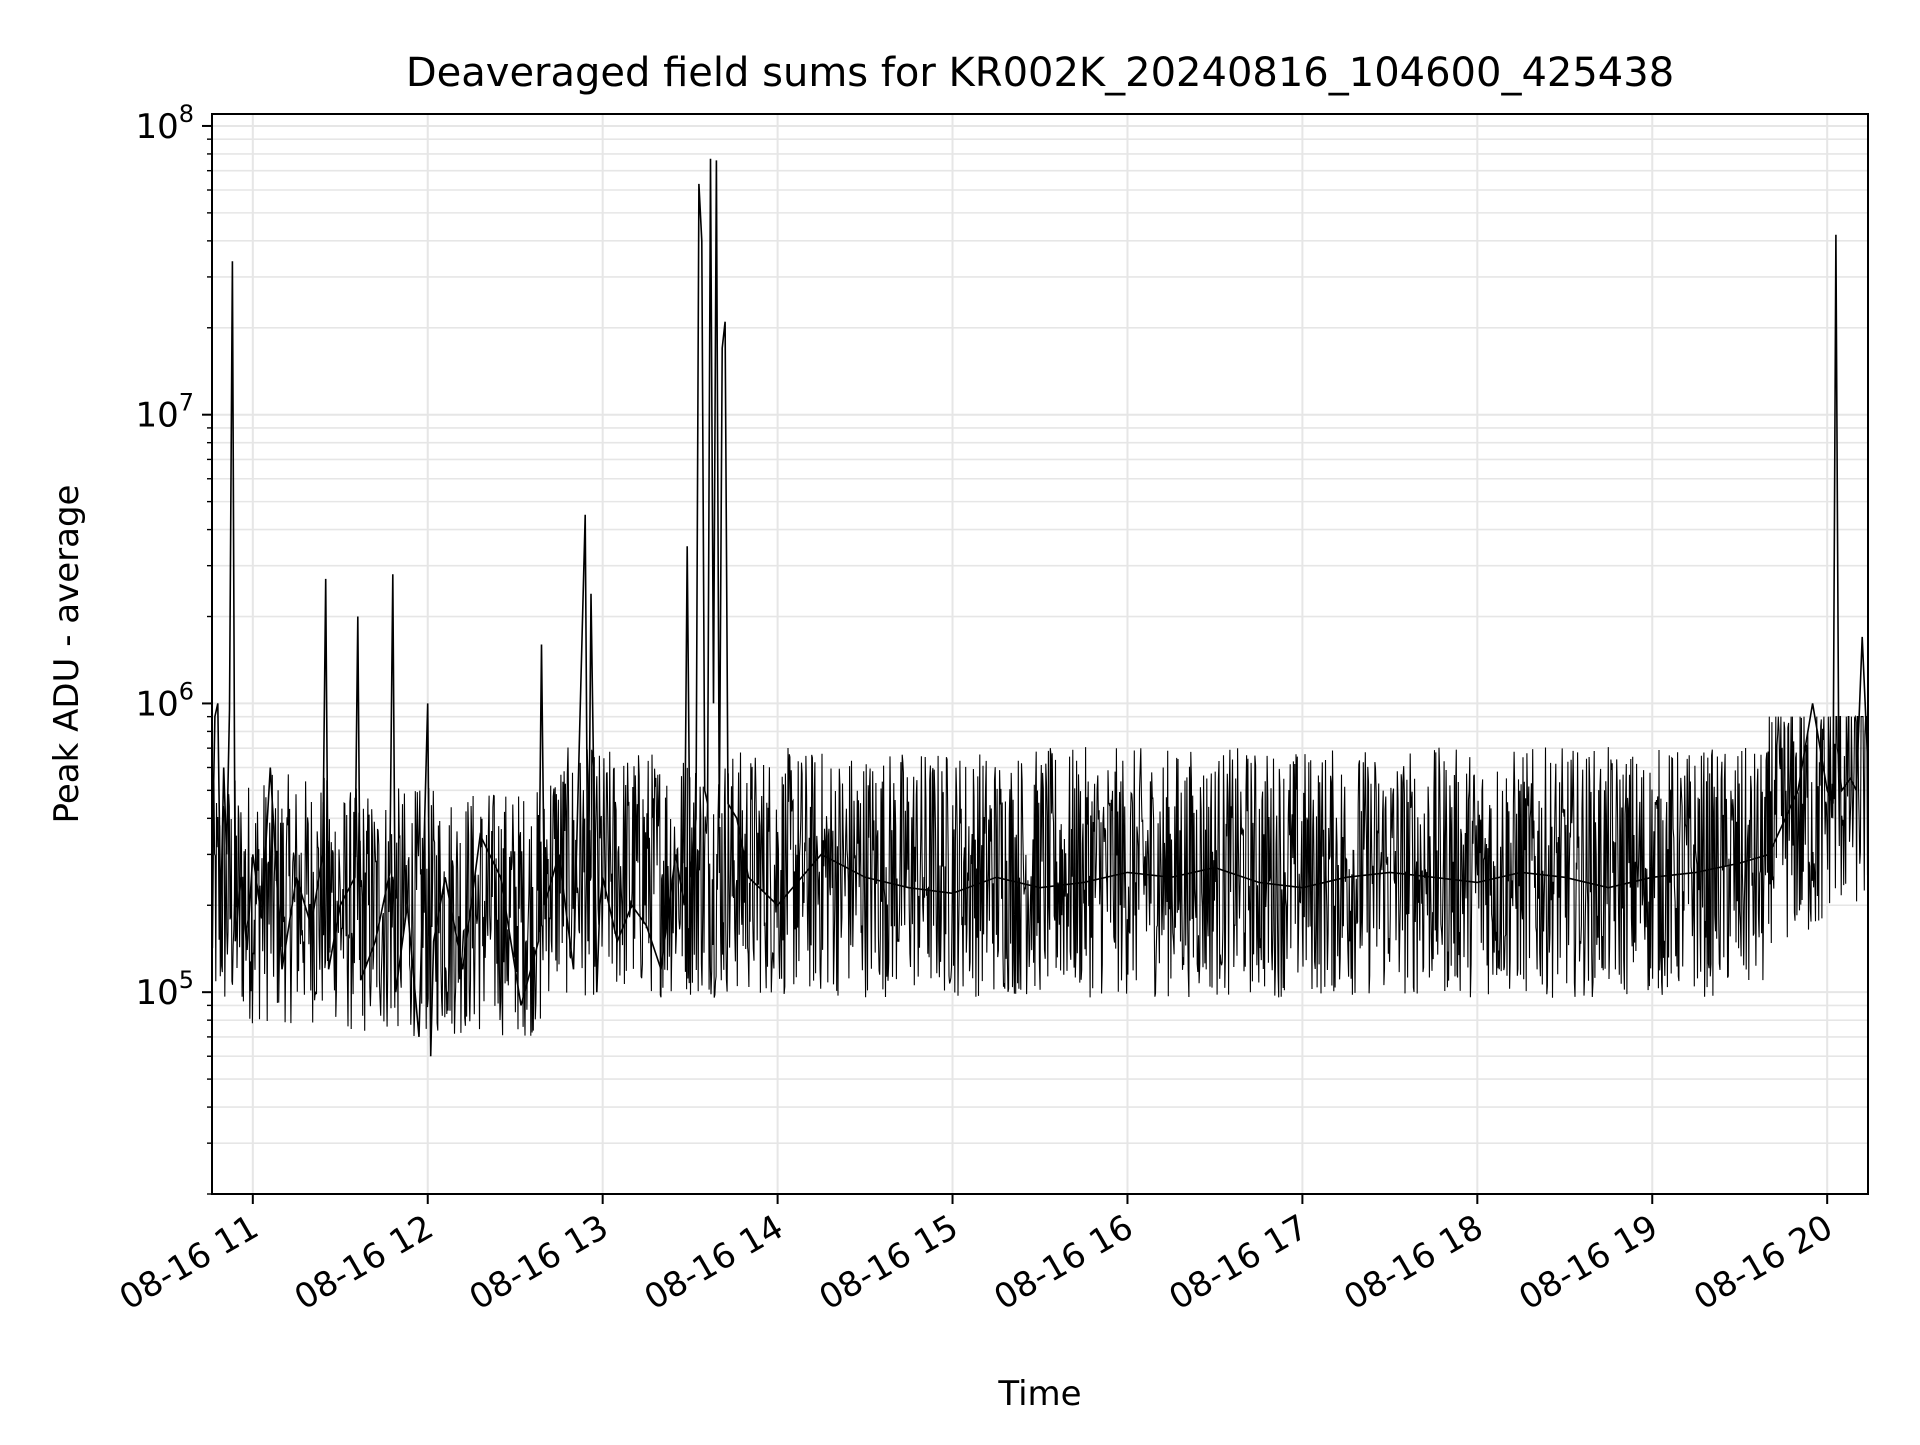 The height and width of the screenshot is (1445, 1920). Describe the element at coordinates (164, 989) in the screenshot. I see `y-tick-label: 10⁵` at that location.